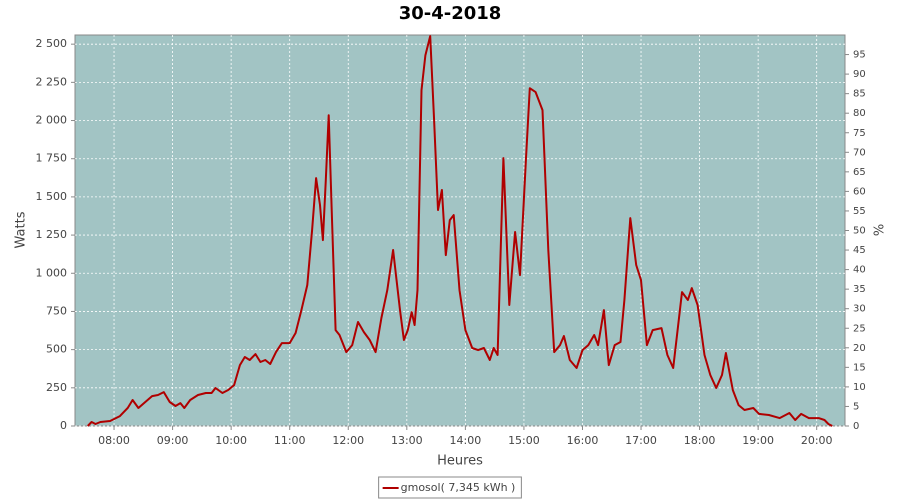 The height and width of the screenshot is (500, 900). Describe the element at coordinates (859, 94) in the screenshot. I see `y2-tick-label: 85` at that location.